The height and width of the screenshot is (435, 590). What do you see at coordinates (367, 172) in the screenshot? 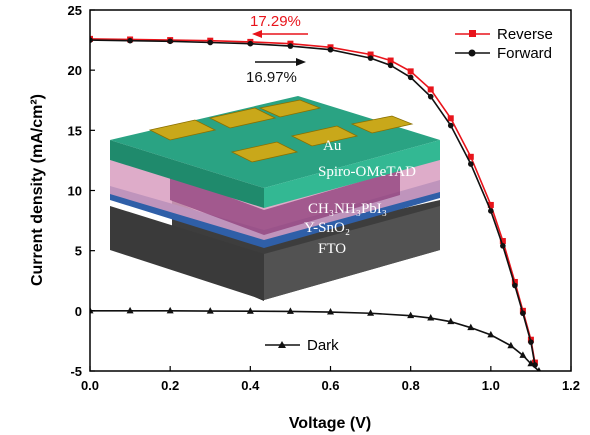
I see `layer-label-spiro: Spiro-OMeTAD` at bounding box center [367, 172].